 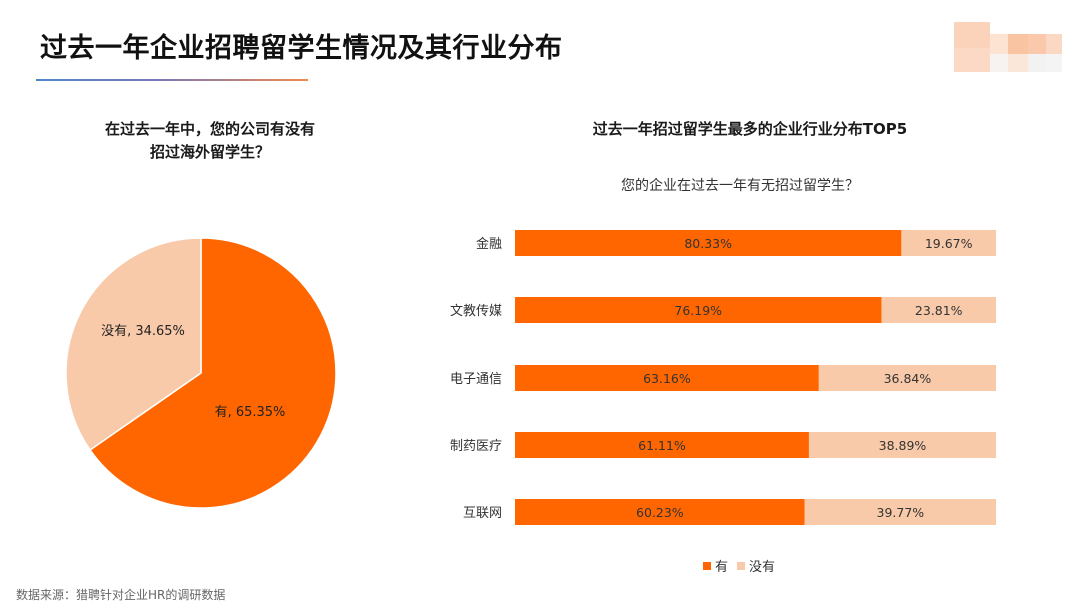 What do you see at coordinates (476, 379) in the screenshot?
I see `bar-category-label: 电子通信` at bounding box center [476, 379].